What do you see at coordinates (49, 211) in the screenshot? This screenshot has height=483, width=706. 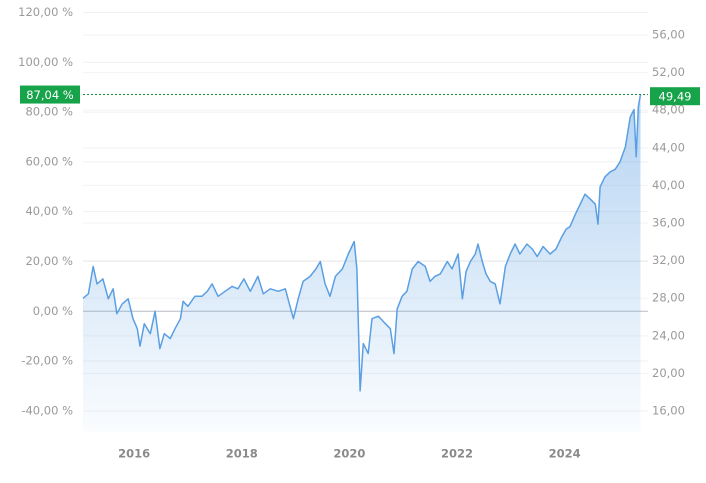 I see `y-tick-label: 40,00 %` at bounding box center [49, 211].